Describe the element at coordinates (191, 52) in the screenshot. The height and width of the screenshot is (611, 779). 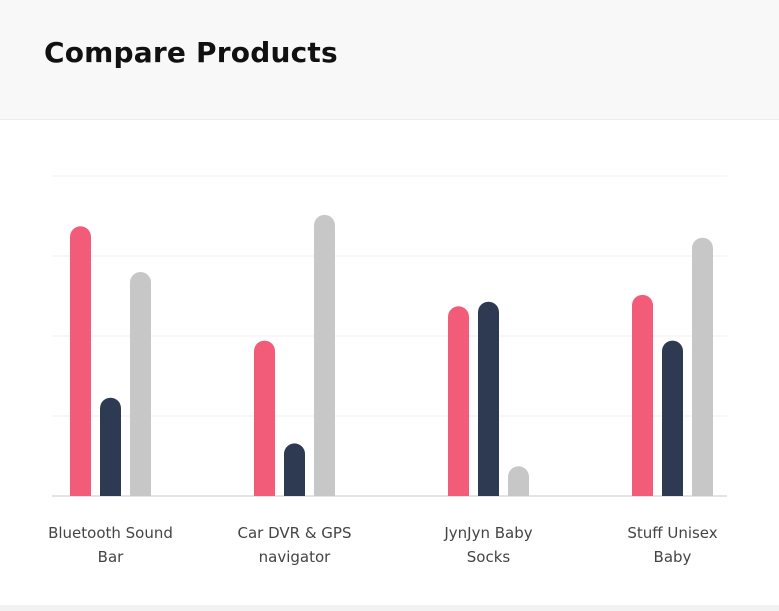
I see `card-title: Compare Products` at that location.